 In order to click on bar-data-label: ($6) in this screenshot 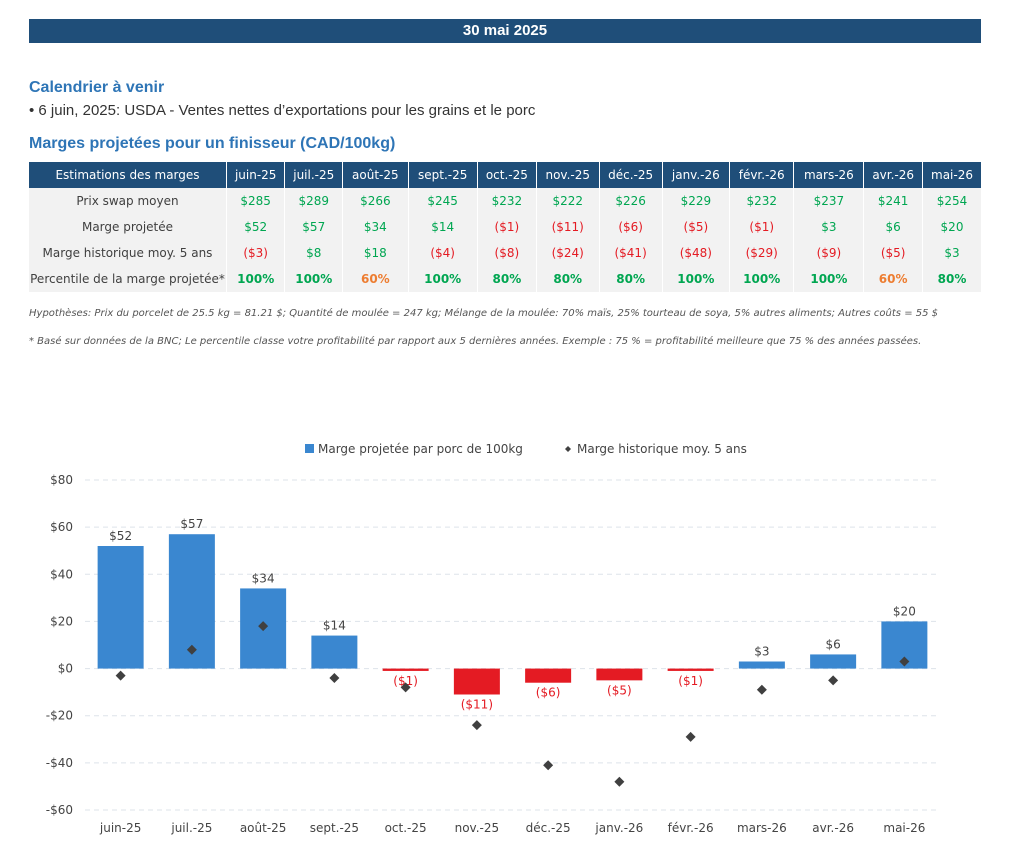, I will do `click(548, 693)`.